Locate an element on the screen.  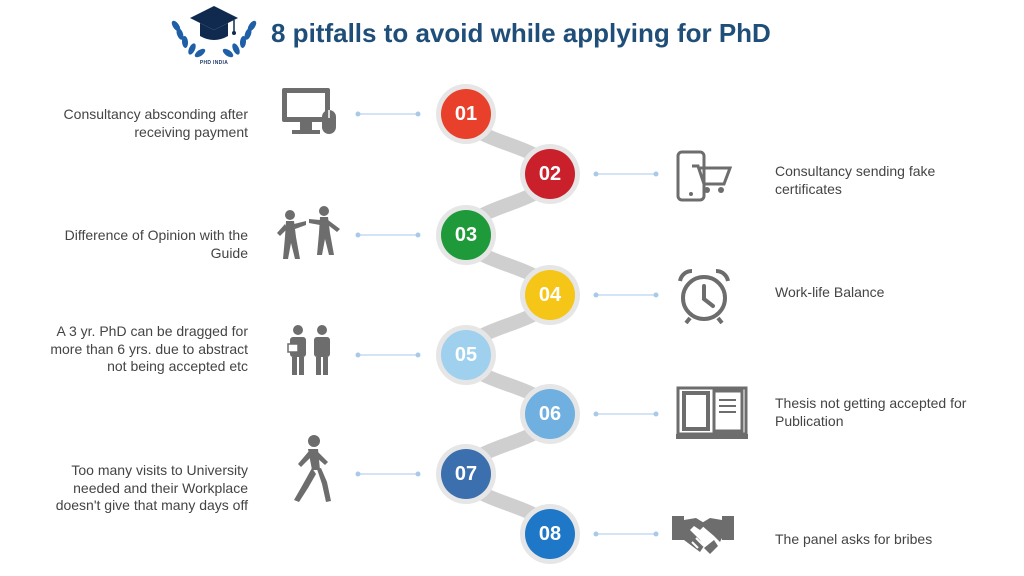
step-number: 05 is located at coordinates (466, 355).